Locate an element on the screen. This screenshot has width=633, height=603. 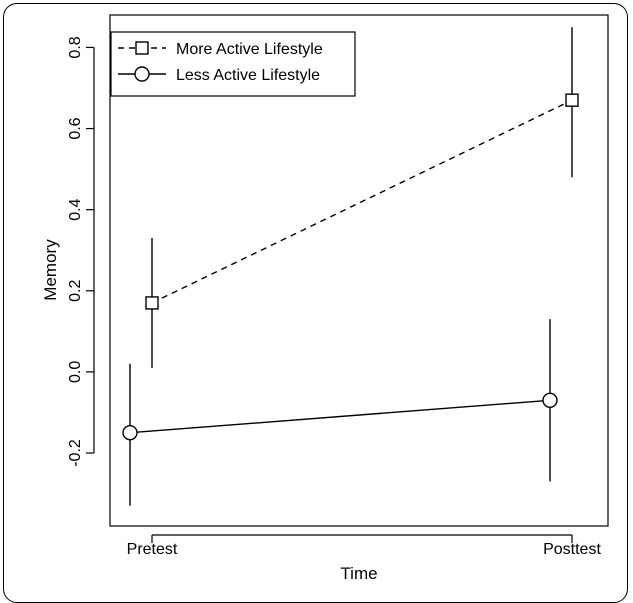
x-tick-label: Posttest is located at coordinates (572, 549).